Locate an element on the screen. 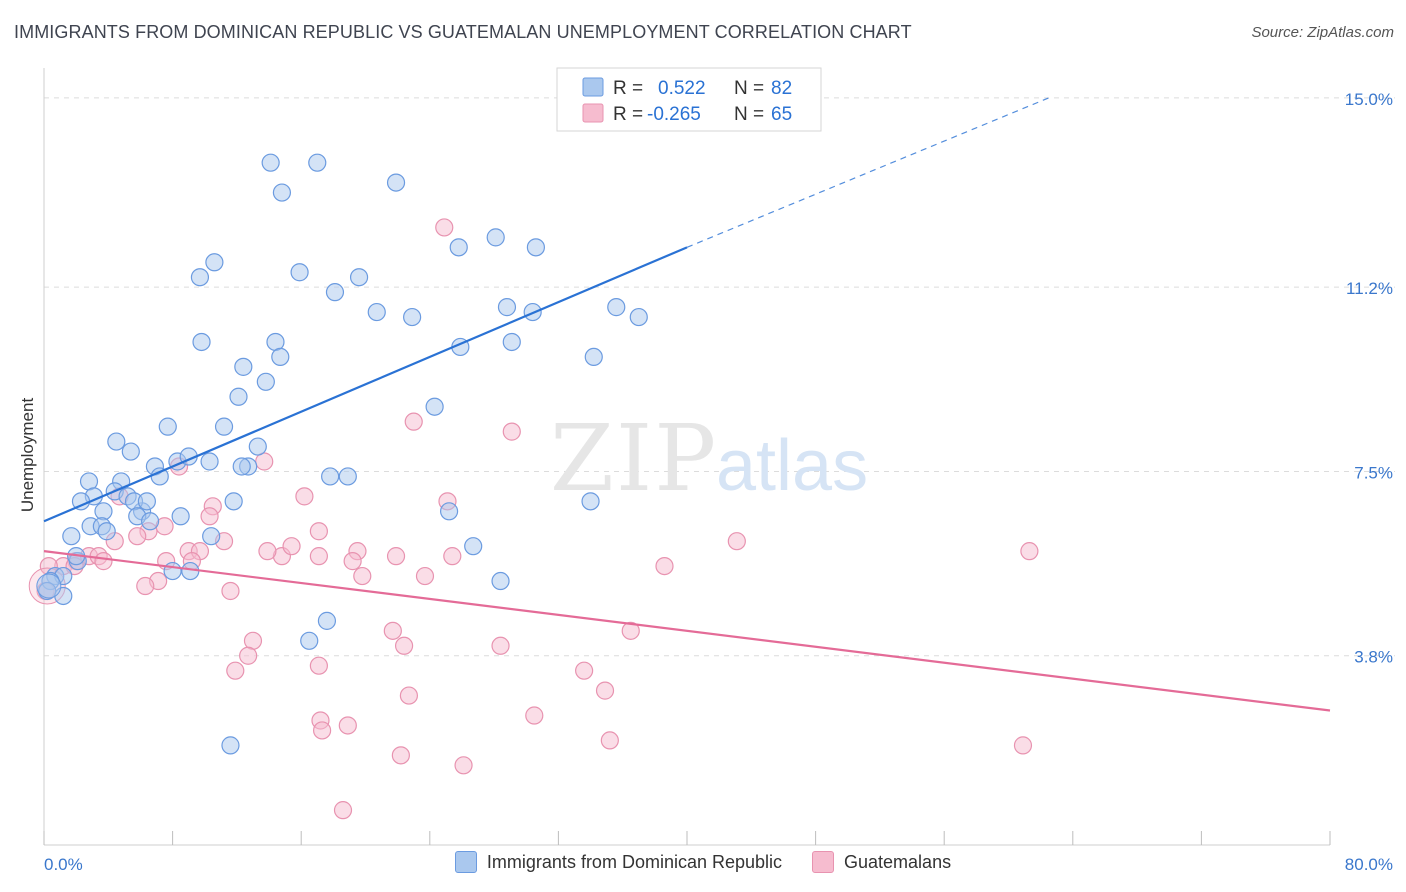  dominican-cluster-point is located at coordinates (49, 586).